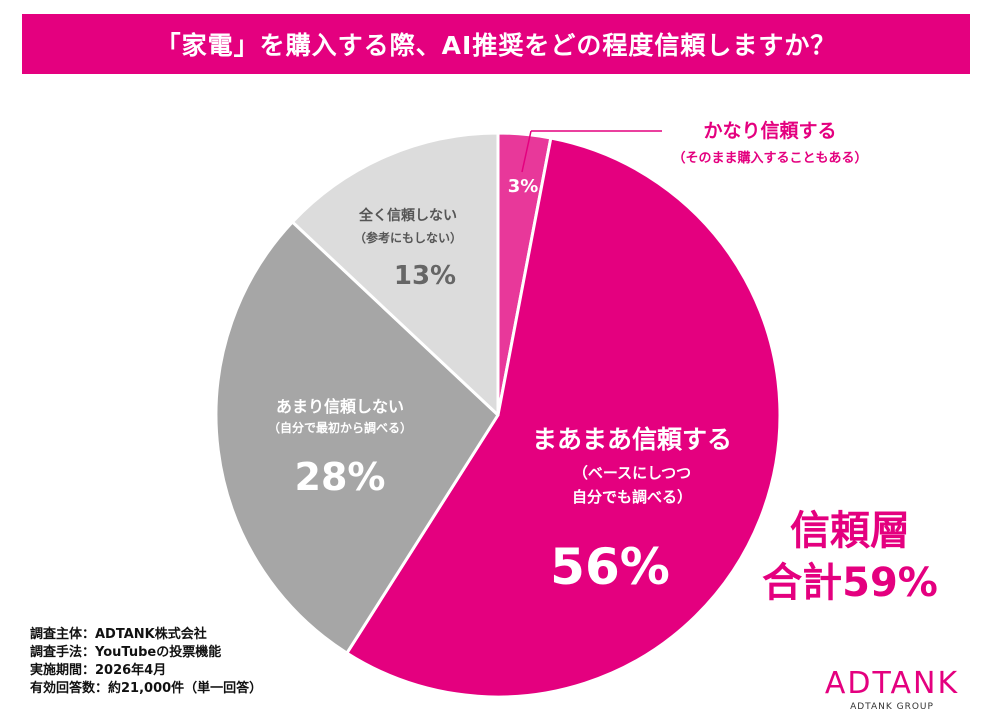 The width and height of the screenshot is (992, 720). Describe the element at coordinates (146, 688) in the screenshot. I see `footnote-line: 有効回答数：約21,000件（単一回答）` at that location.